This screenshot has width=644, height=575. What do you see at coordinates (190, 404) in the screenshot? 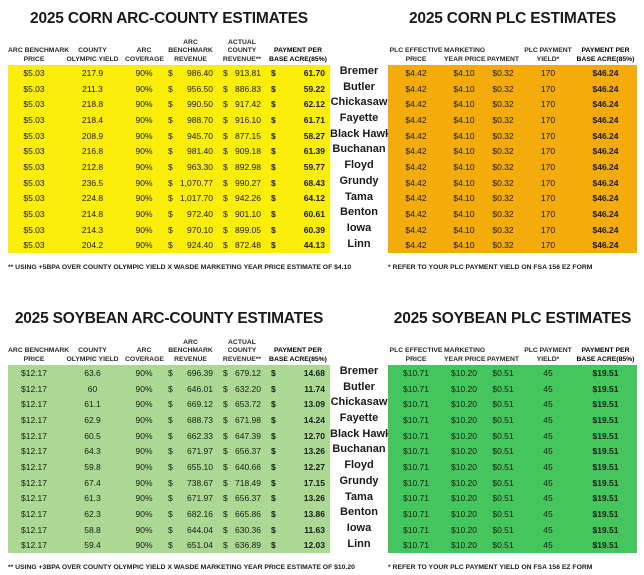
I see `table-cell: $669.12` at bounding box center [190, 404].